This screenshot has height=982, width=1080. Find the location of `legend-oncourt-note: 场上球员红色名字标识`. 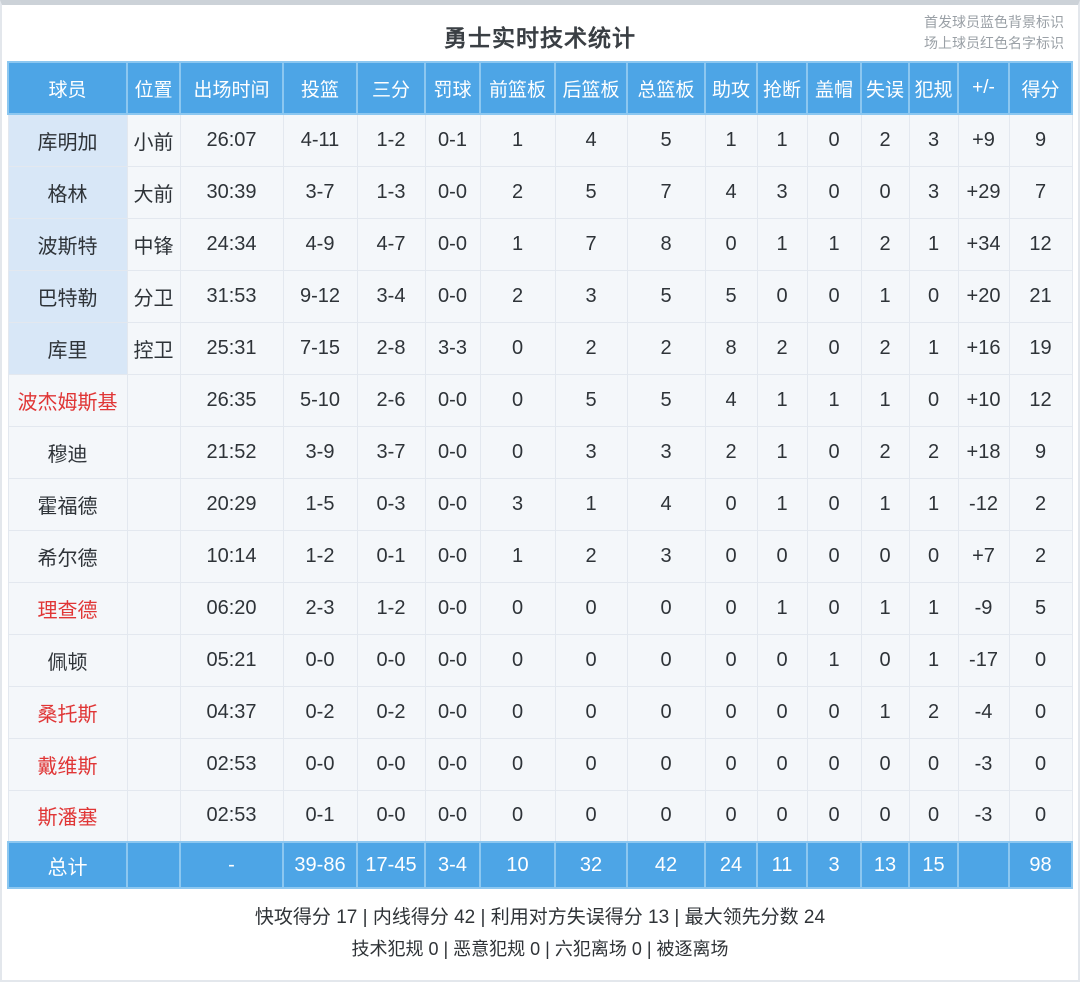

legend-oncourt-note: 场上球员红色名字标识 is located at coordinates (994, 43).